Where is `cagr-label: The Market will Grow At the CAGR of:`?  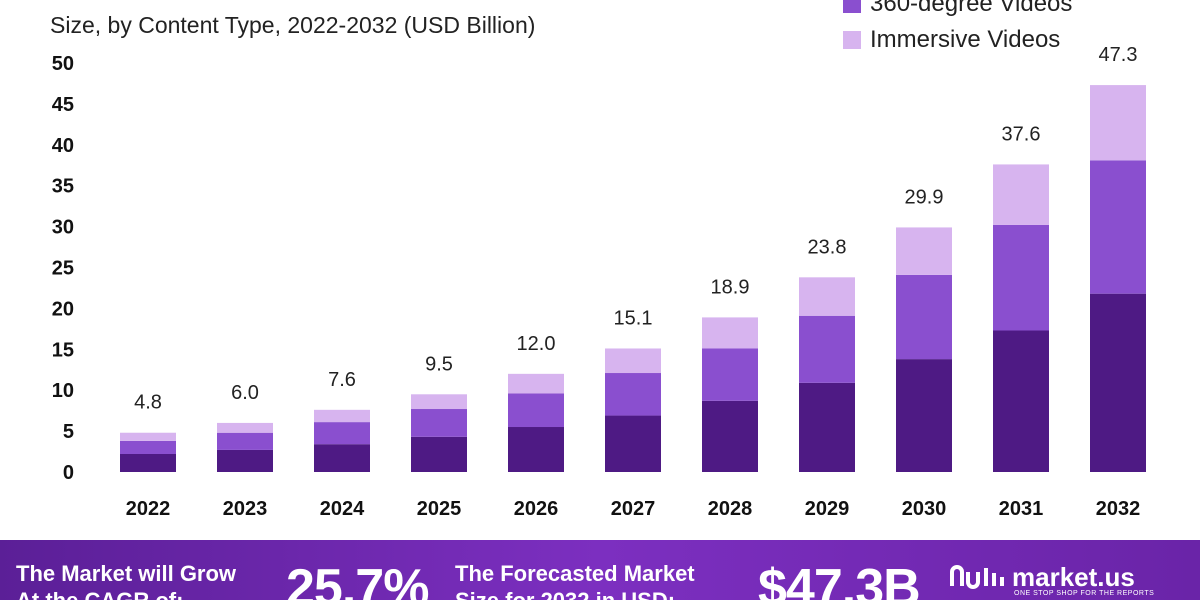
cagr-label: The Market will Grow At the CAGR of: is located at coordinates (126, 580).